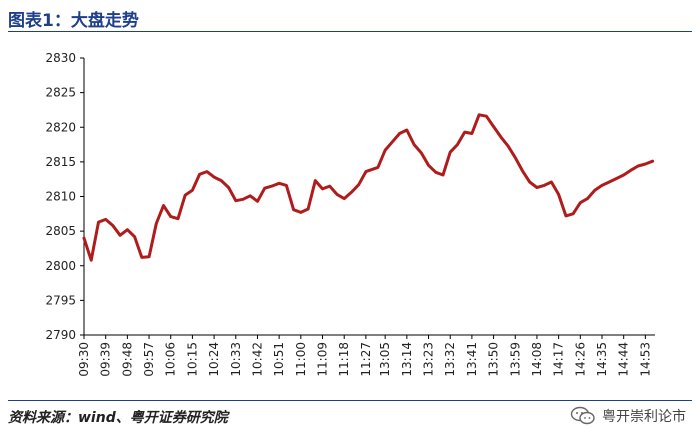 Image resolution: width=700 pixels, height=445 pixels. Describe the element at coordinates (127, 359) in the screenshot. I see `x-tick-label: 09:48` at that location.